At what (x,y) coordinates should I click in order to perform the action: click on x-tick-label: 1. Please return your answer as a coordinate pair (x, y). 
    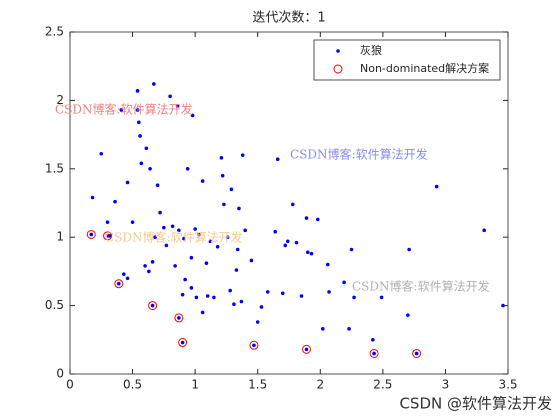
    Looking at the image, I should click on (195, 385).